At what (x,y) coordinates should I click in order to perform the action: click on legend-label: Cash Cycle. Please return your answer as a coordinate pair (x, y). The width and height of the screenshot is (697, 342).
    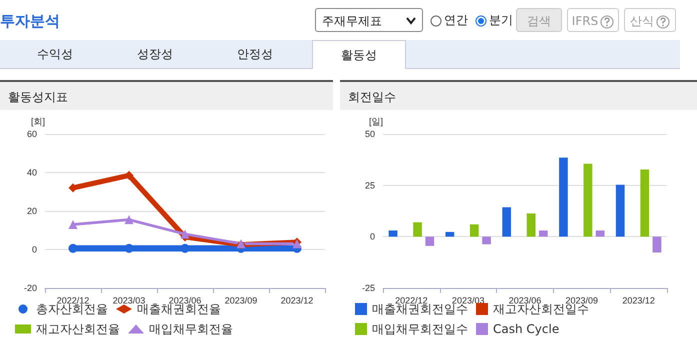
    Looking at the image, I should click on (526, 329).